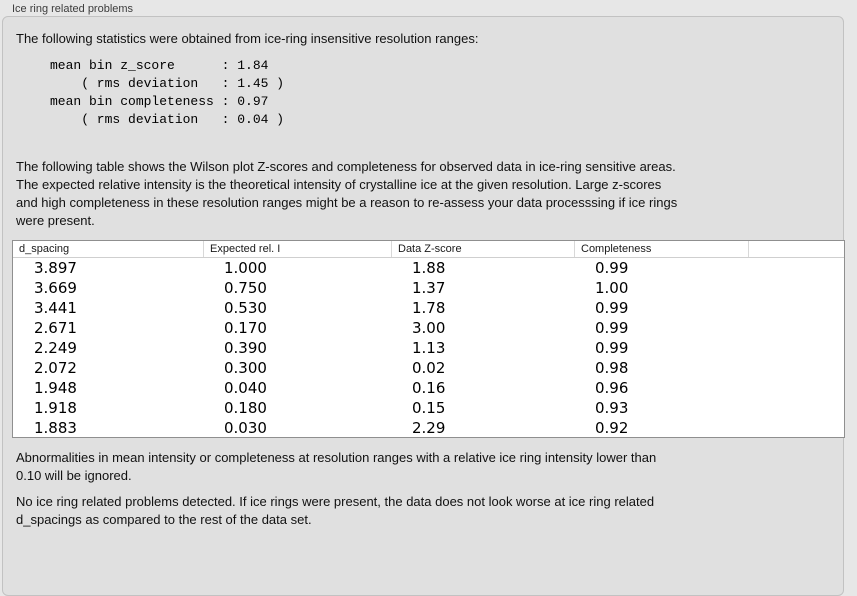  I want to click on table-row: 3.897 1.000 1.88 0.99, so click(428, 268).